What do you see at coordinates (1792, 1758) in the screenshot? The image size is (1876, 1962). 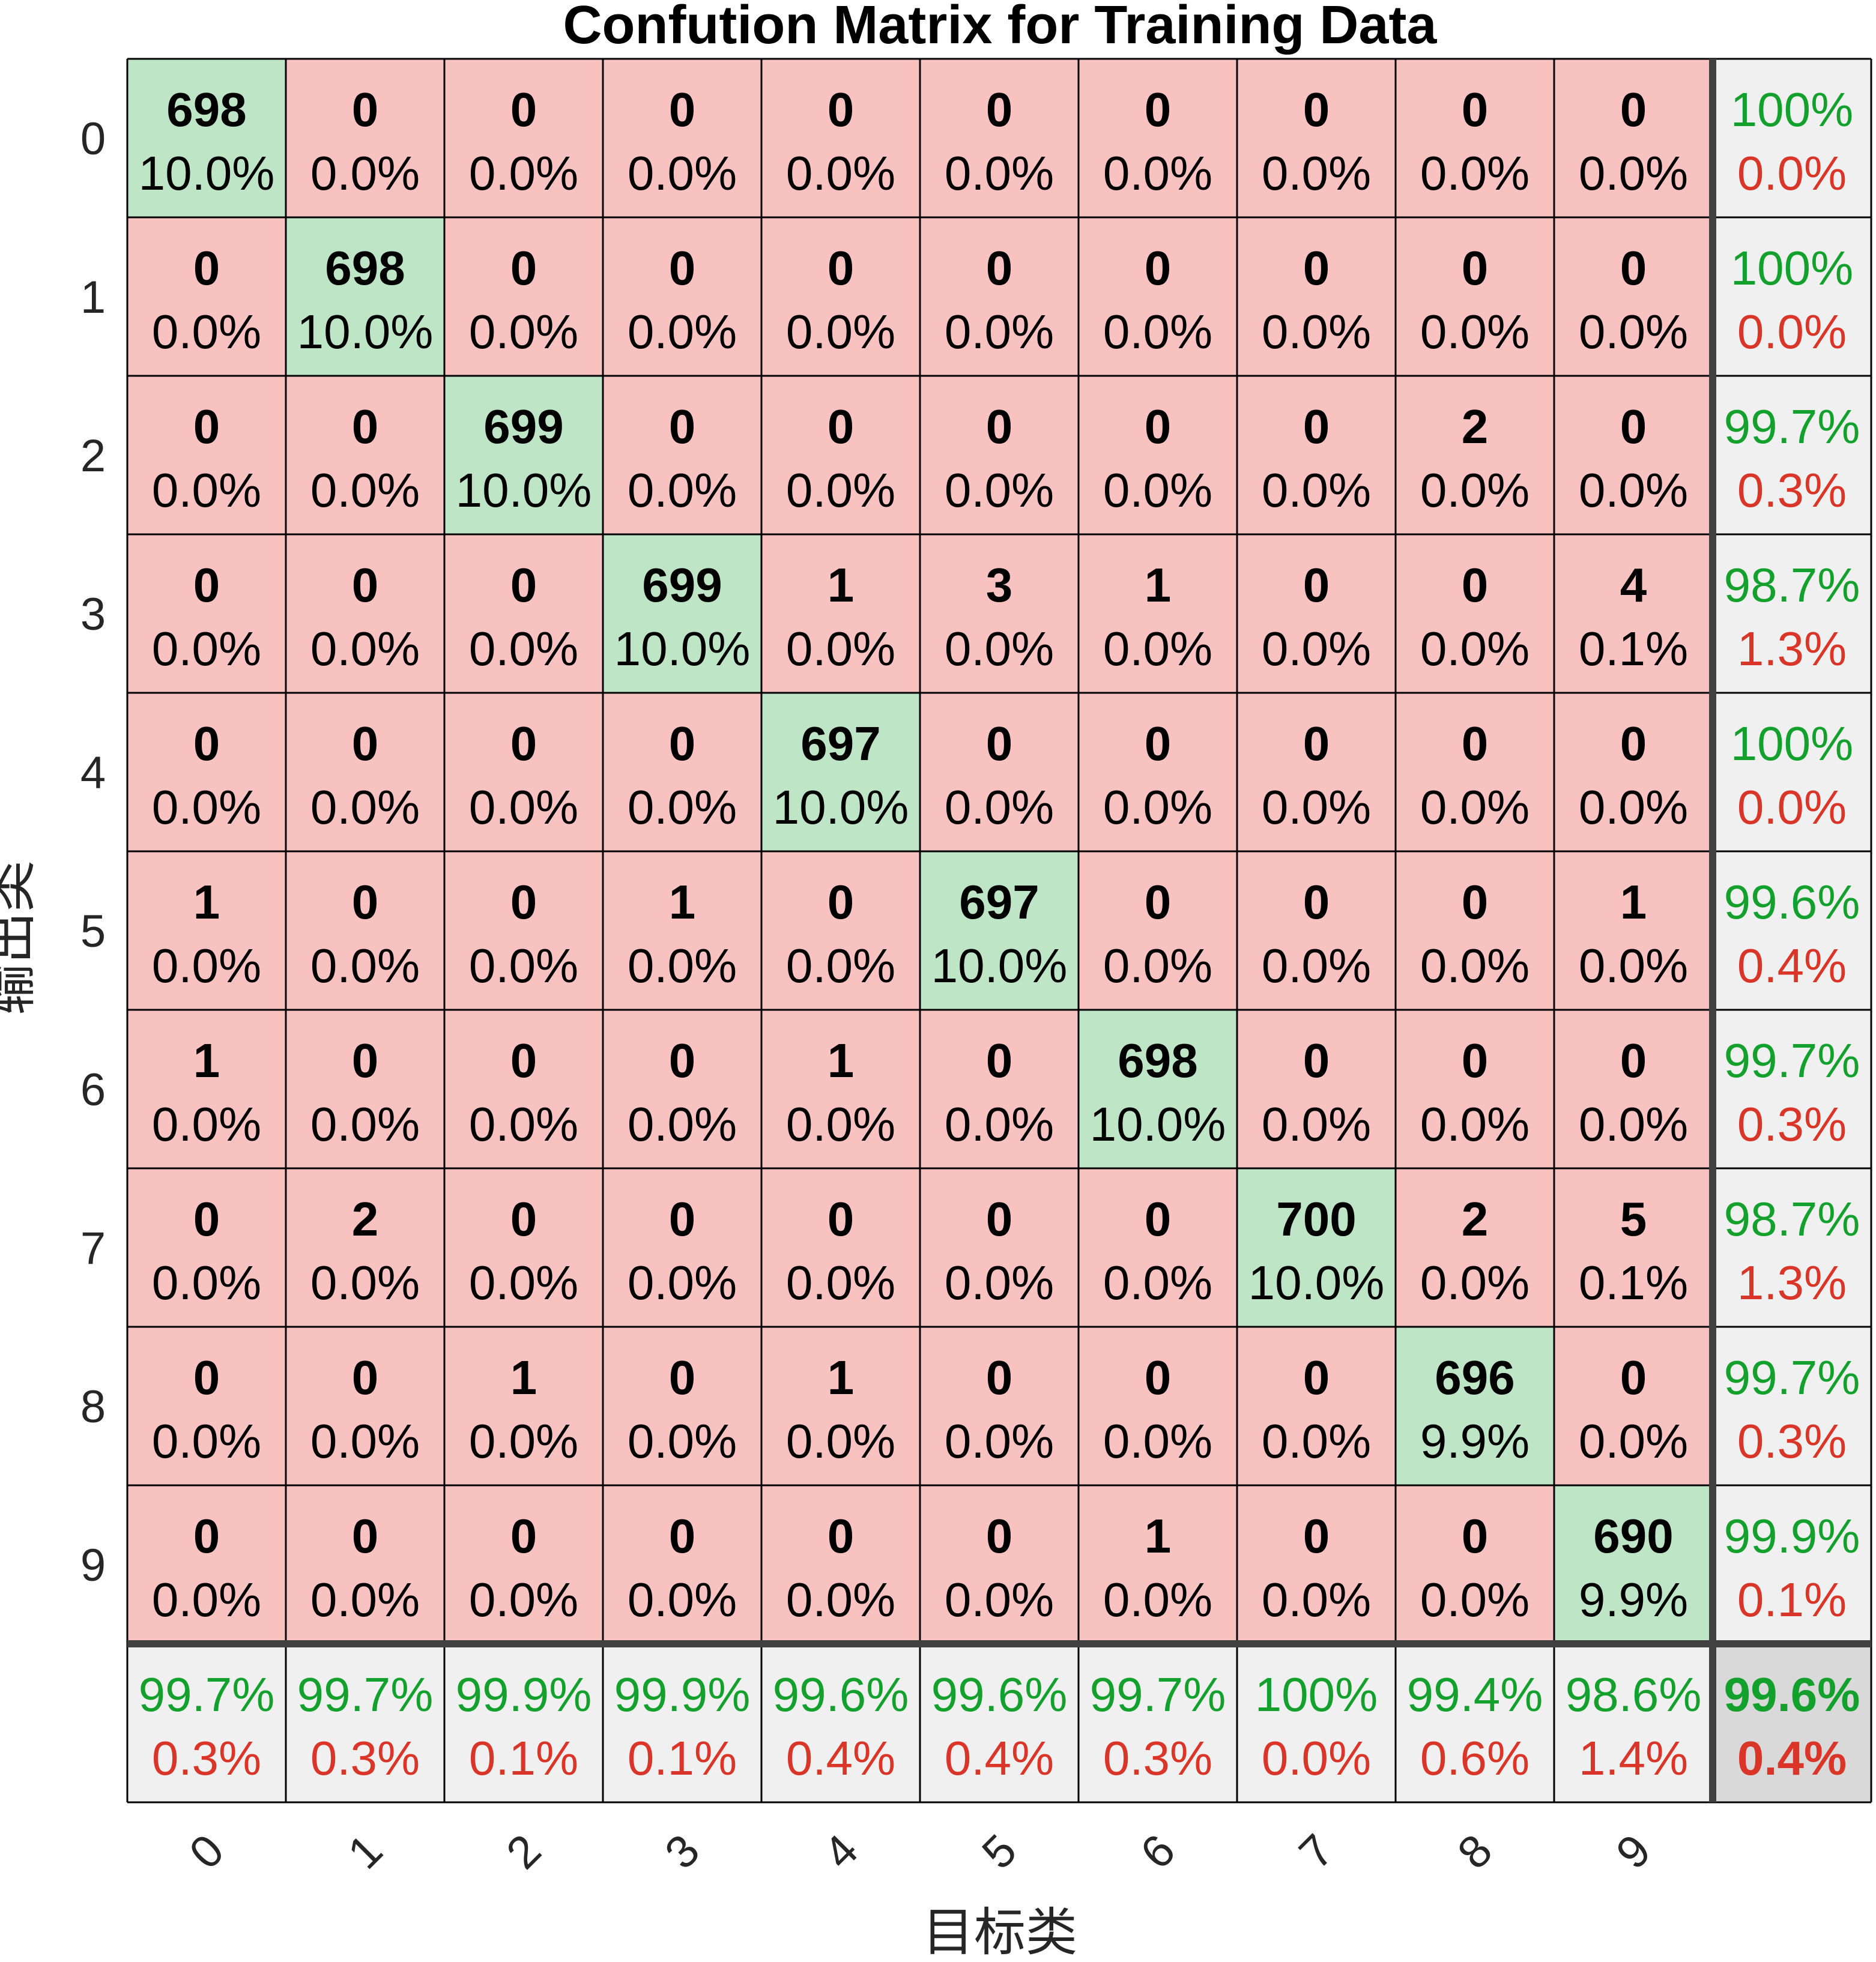 I see `overall-error-percent: 0.4%` at bounding box center [1792, 1758].